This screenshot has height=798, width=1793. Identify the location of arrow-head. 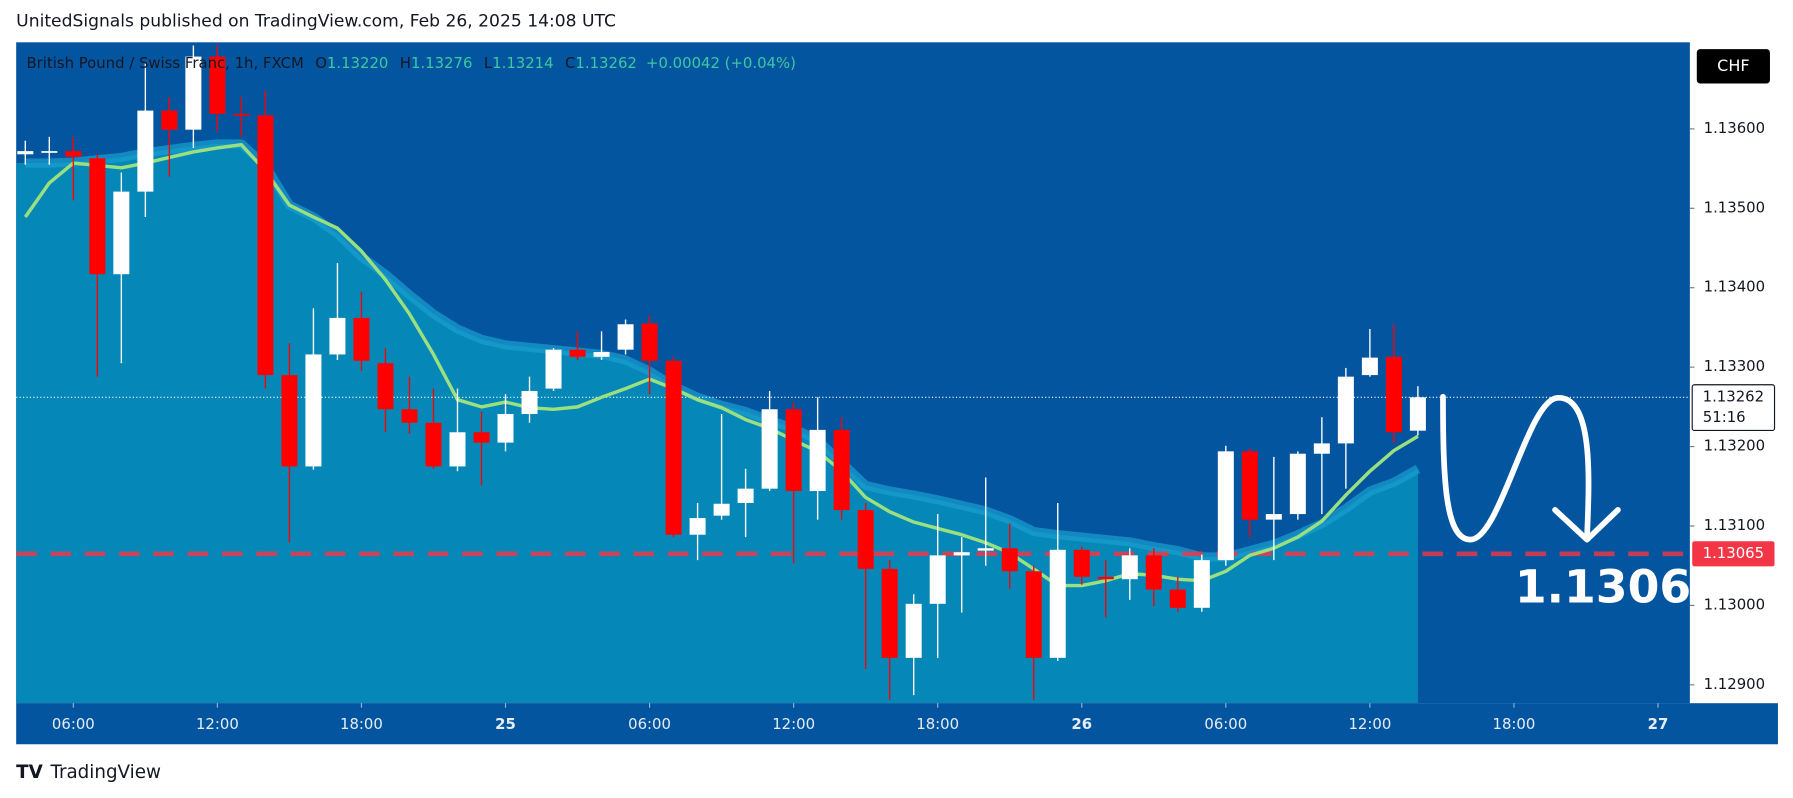
(1586, 525).